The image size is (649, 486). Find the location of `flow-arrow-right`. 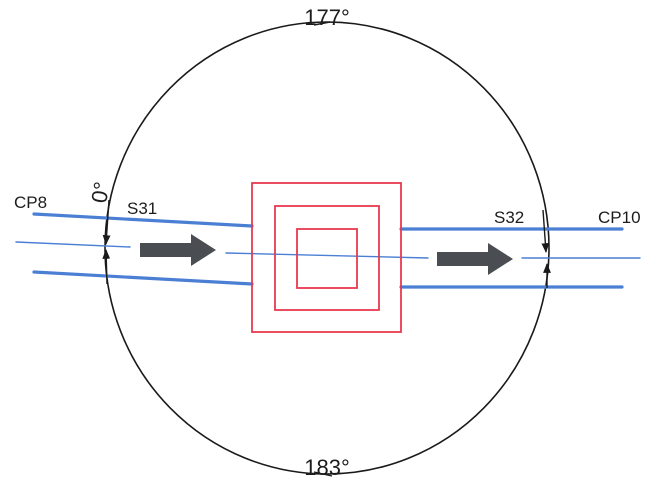

flow-arrow-right is located at coordinates (475, 259).